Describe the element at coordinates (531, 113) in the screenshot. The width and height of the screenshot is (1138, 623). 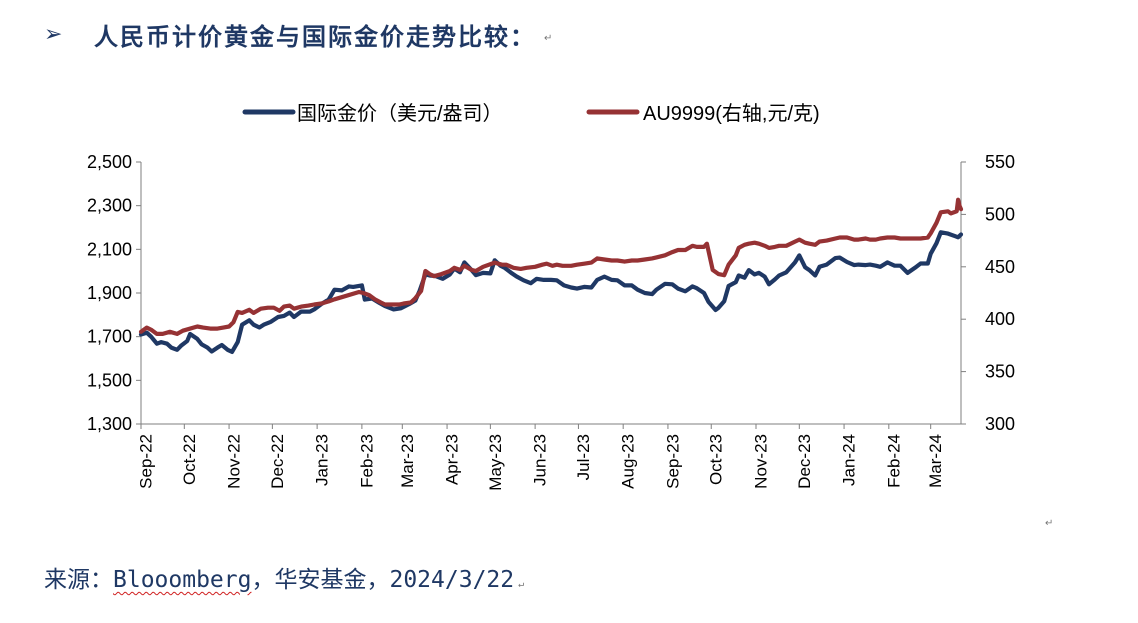
I see `chart-legend: 国际金价（美元/盎司） AU9999(右轴,元/克)` at that location.